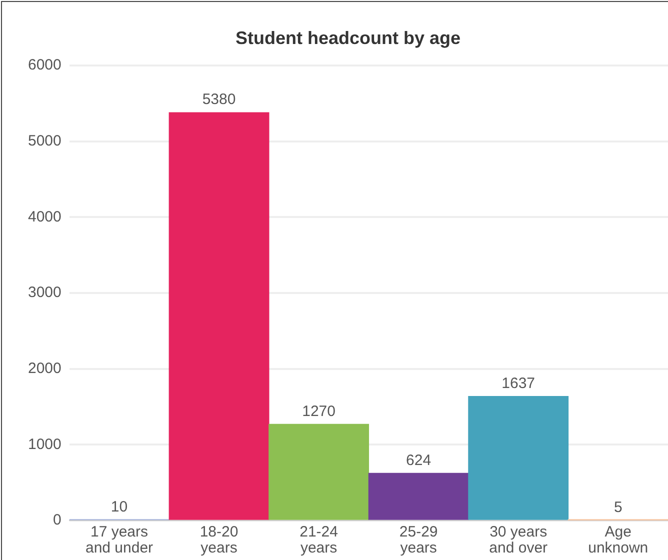 The height and width of the screenshot is (560, 668). I want to click on x-tick-label: Age unknown, so click(618, 540).